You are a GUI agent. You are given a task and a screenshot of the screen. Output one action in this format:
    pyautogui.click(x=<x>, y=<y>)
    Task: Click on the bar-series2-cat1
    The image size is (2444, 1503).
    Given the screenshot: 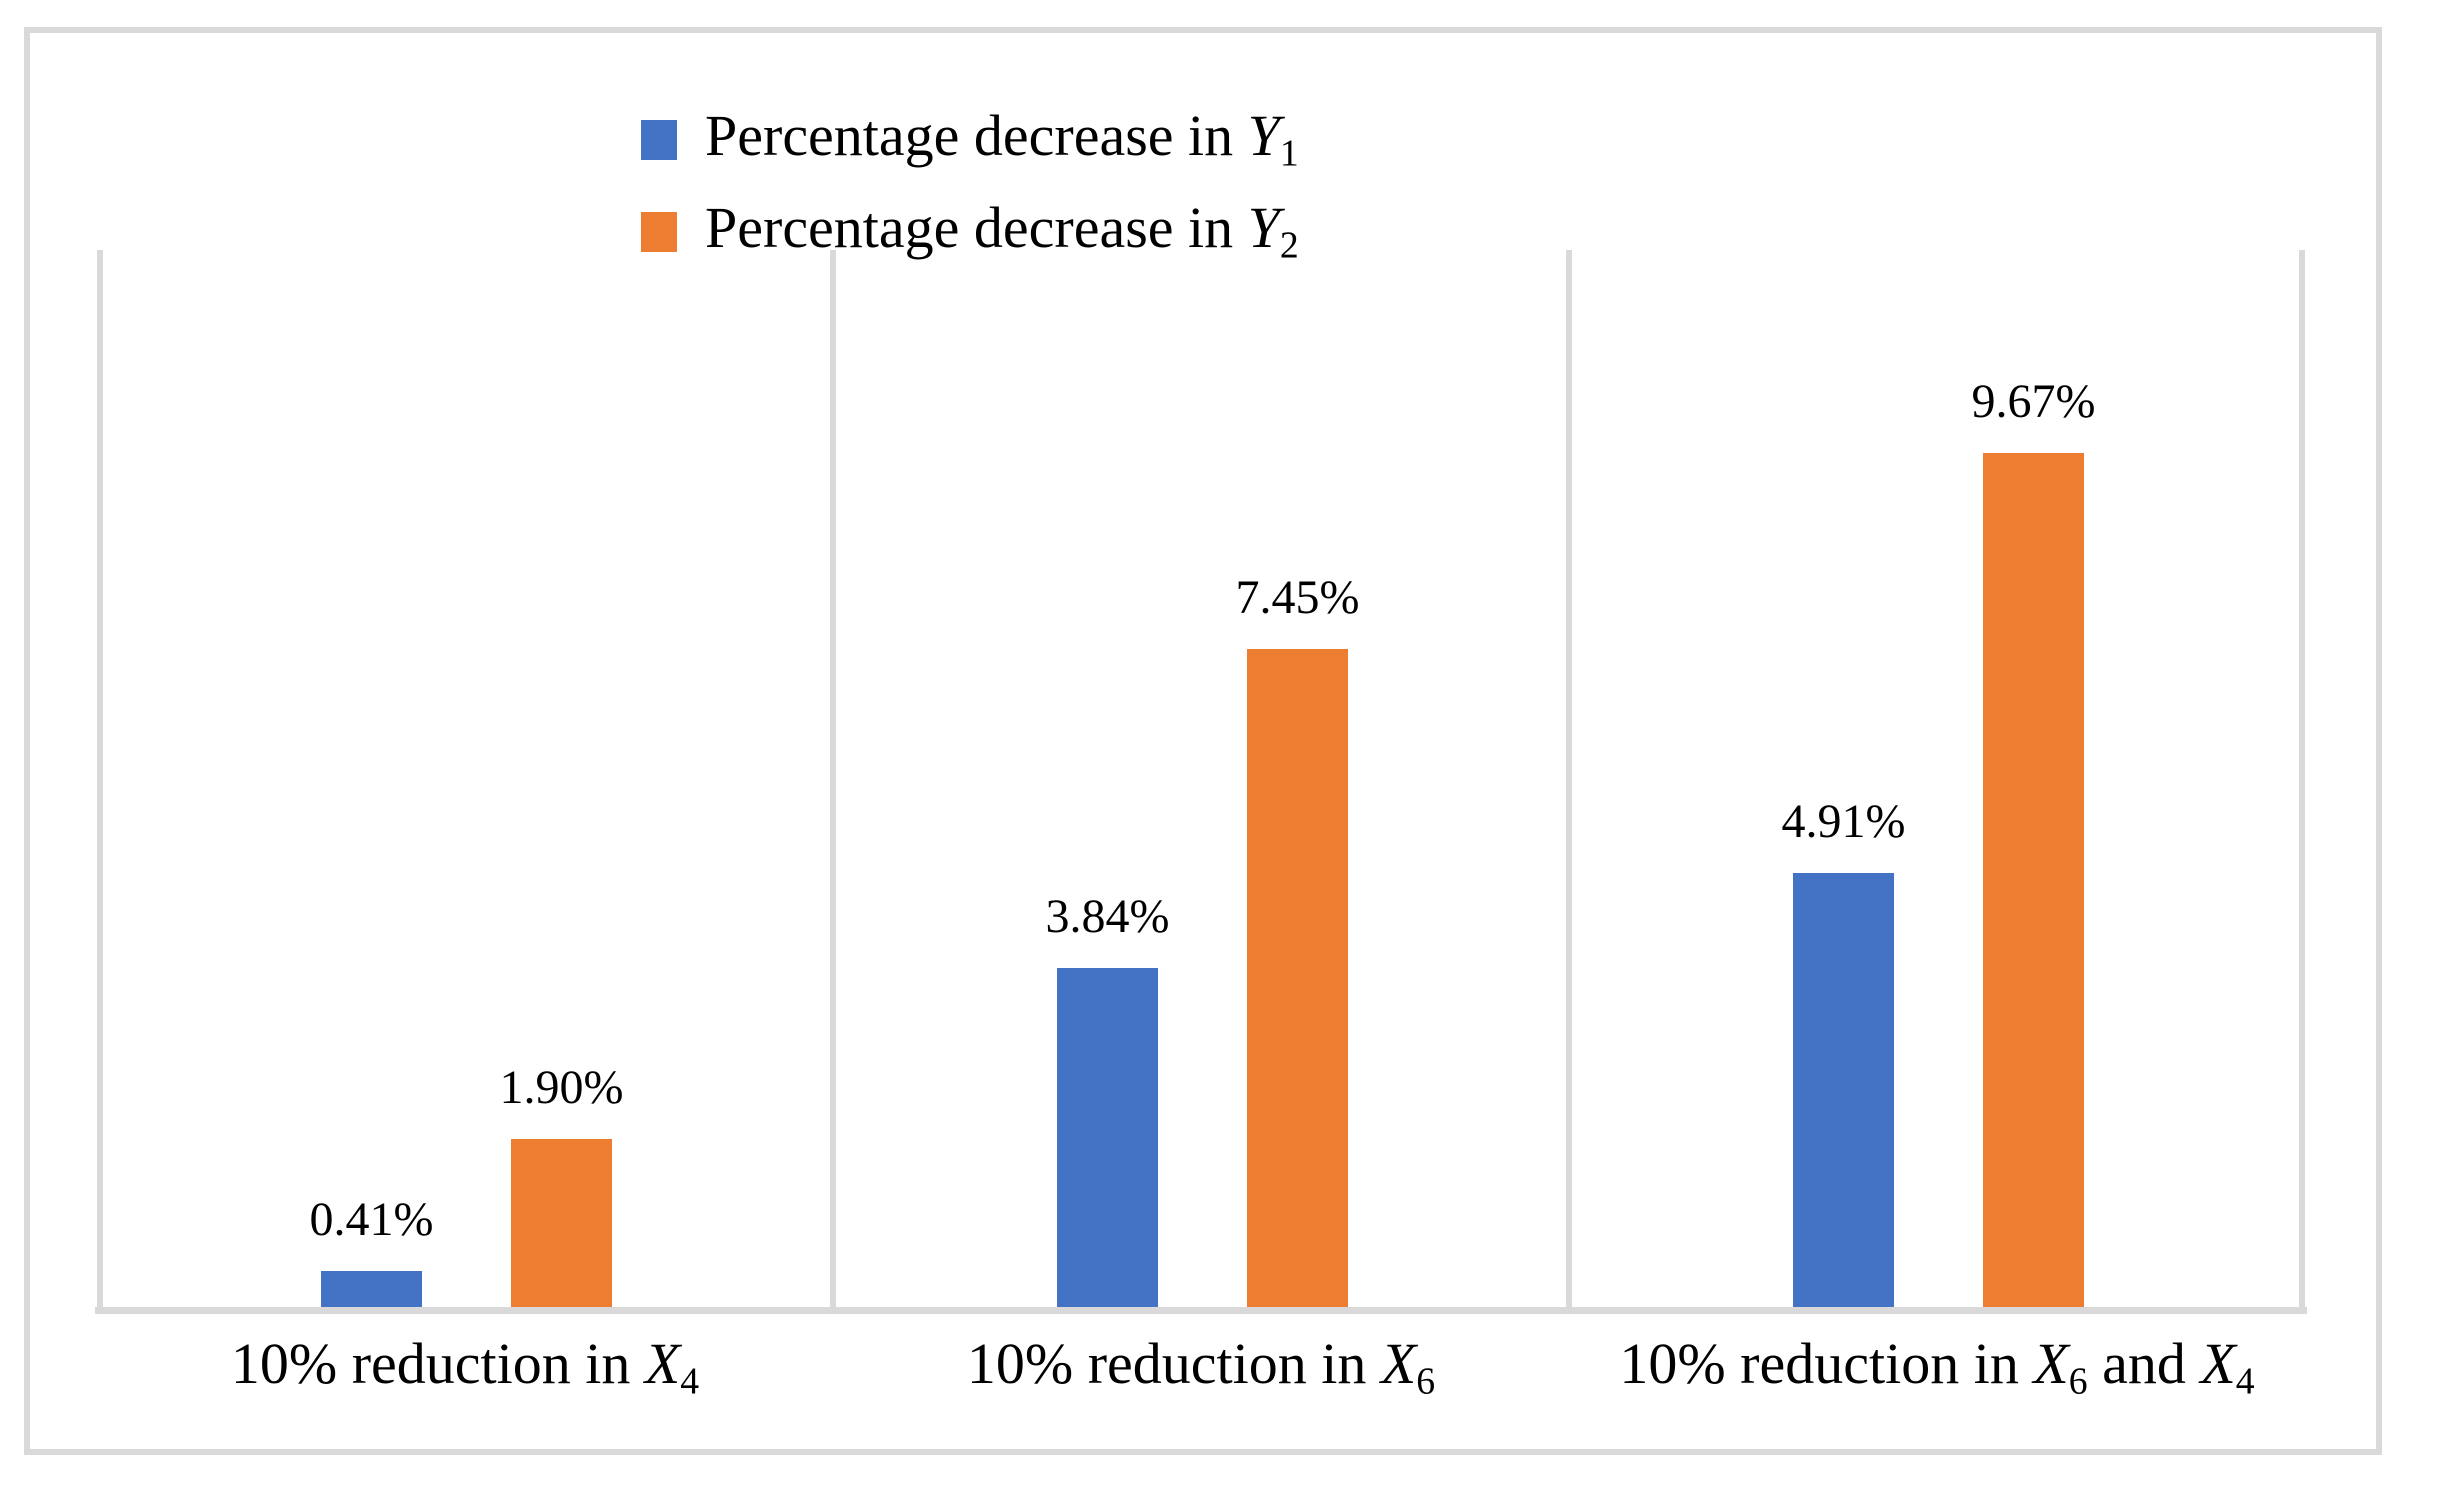 What is the action you would take?
    pyautogui.click(x=561, y=1223)
    